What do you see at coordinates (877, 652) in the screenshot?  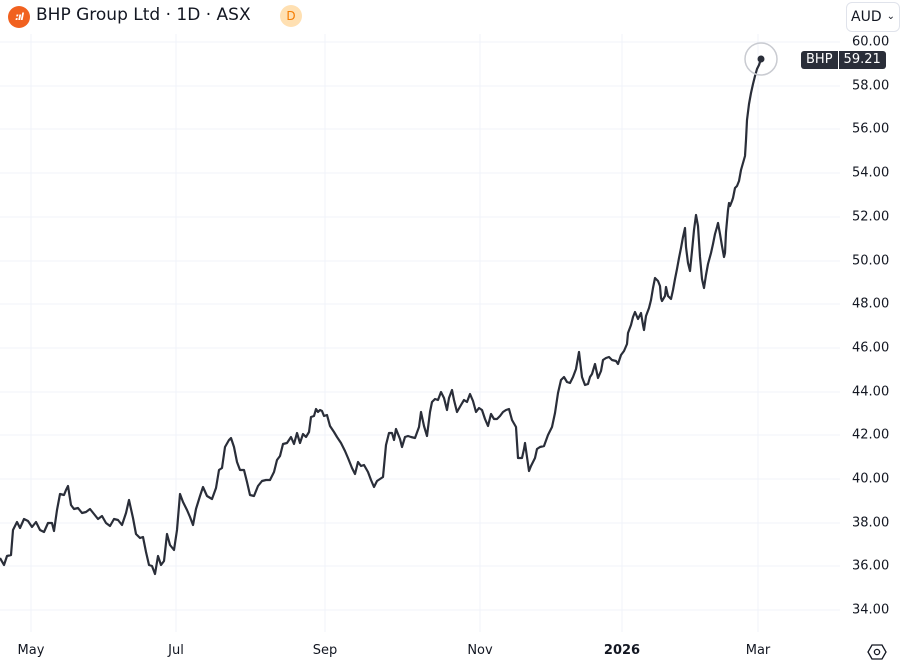 I see `chart-settings-icon` at bounding box center [877, 652].